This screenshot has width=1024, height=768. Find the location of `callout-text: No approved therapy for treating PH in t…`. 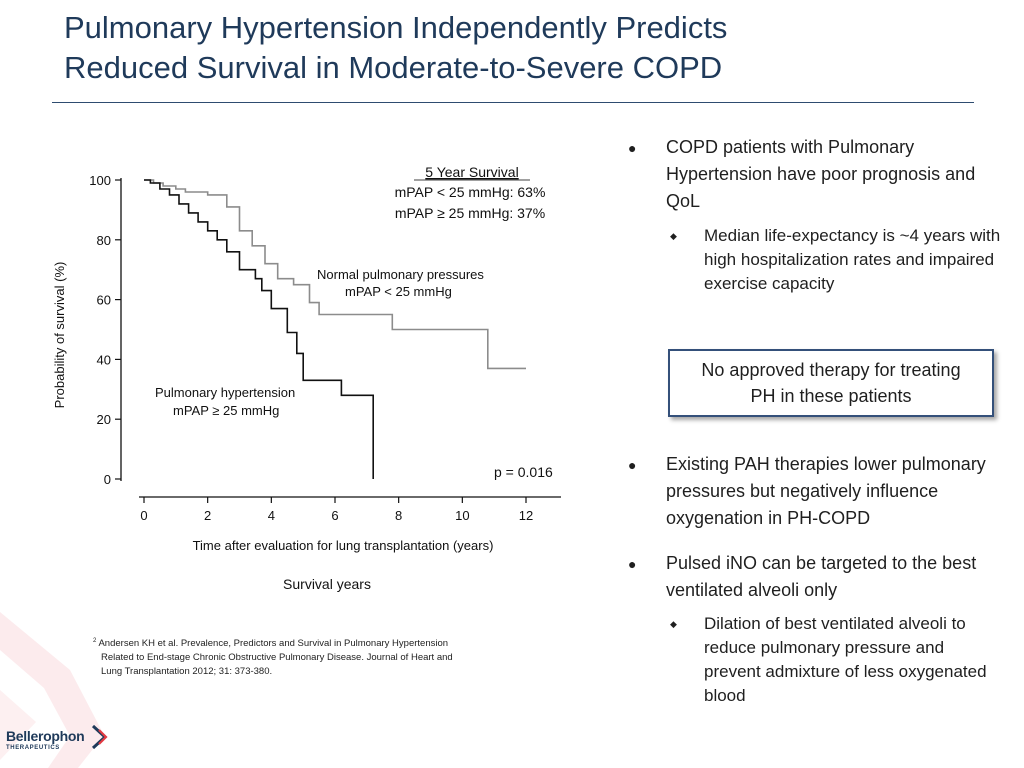

callout-text: No approved therapy for treating PH in t… is located at coordinates (831, 383).